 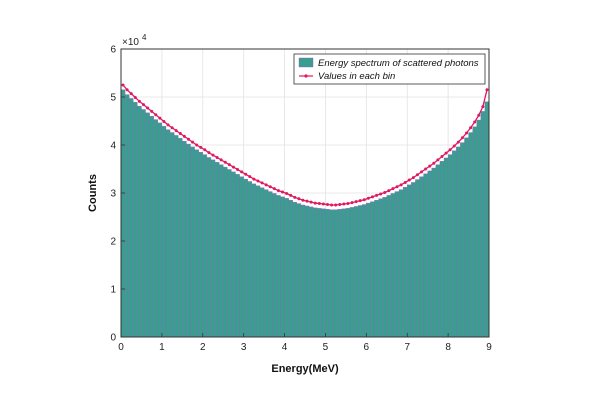 What do you see at coordinates (121, 347) in the screenshot?
I see `x-tick-label: 0` at bounding box center [121, 347].